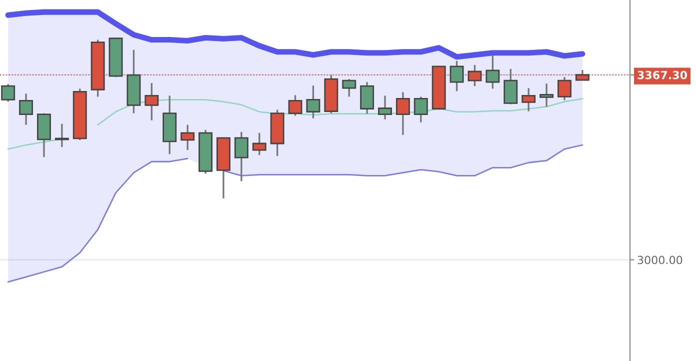 Image resolution: width=696 pixels, height=361 pixels. What do you see at coordinates (660, 260) in the screenshot?
I see `y-tick-label: 3000.00` at bounding box center [660, 260].